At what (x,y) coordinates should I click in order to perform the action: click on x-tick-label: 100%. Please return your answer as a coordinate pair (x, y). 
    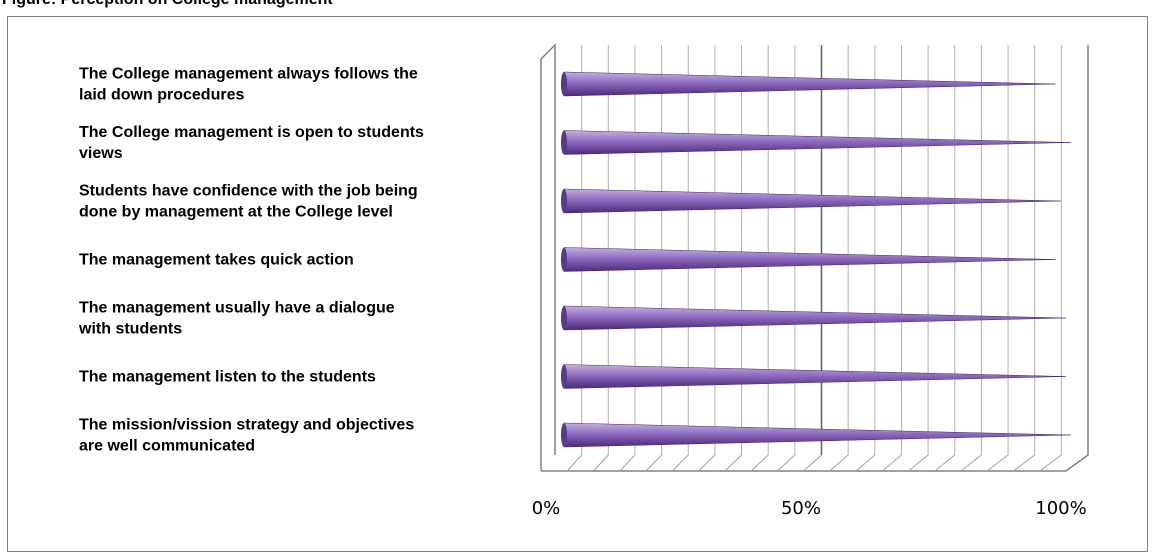
    Looking at the image, I should click on (1060, 508).